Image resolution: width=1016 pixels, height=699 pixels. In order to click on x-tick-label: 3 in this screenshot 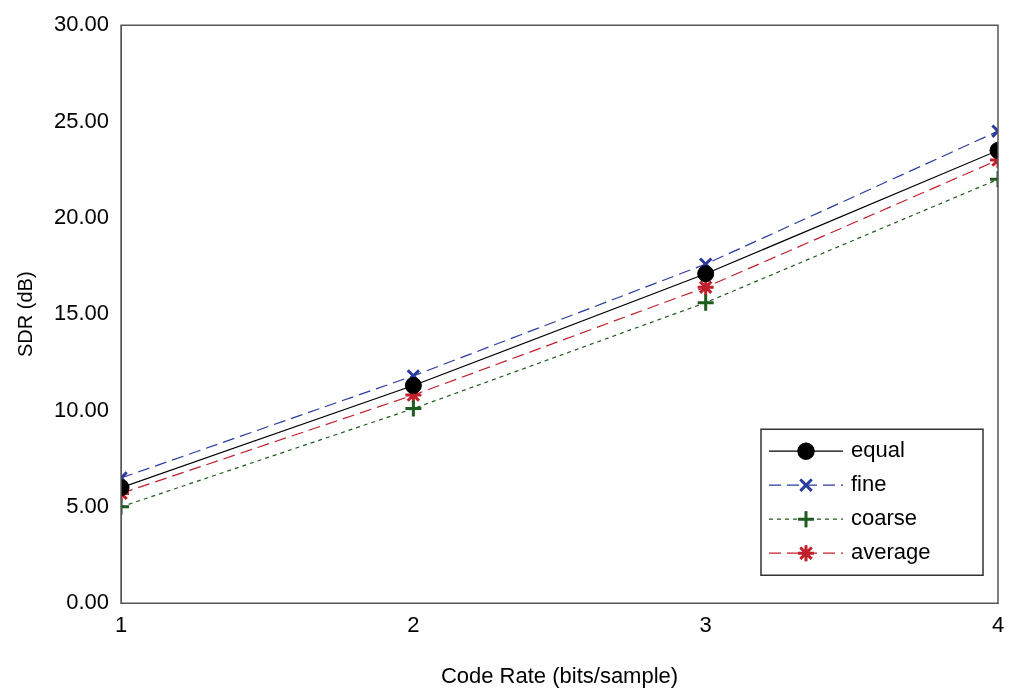, I will do `click(705, 625)`.